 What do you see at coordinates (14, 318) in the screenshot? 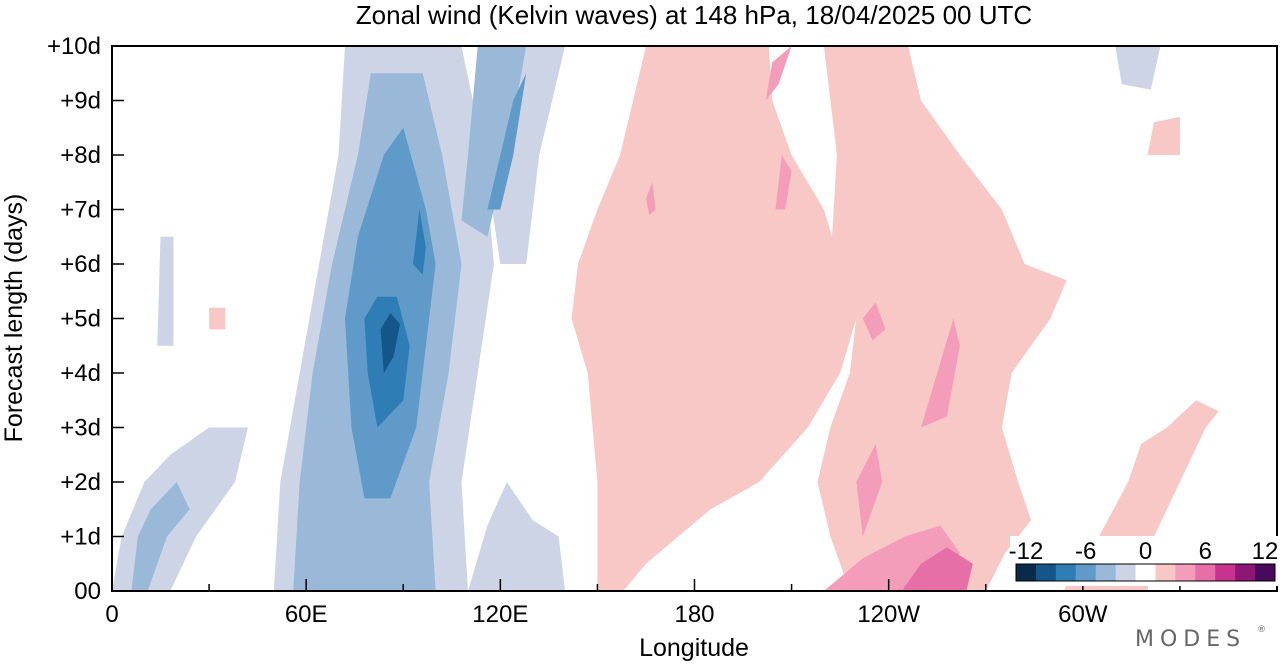
I see `y-axis-label: Forecast length (days)` at bounding box center [14, 318].